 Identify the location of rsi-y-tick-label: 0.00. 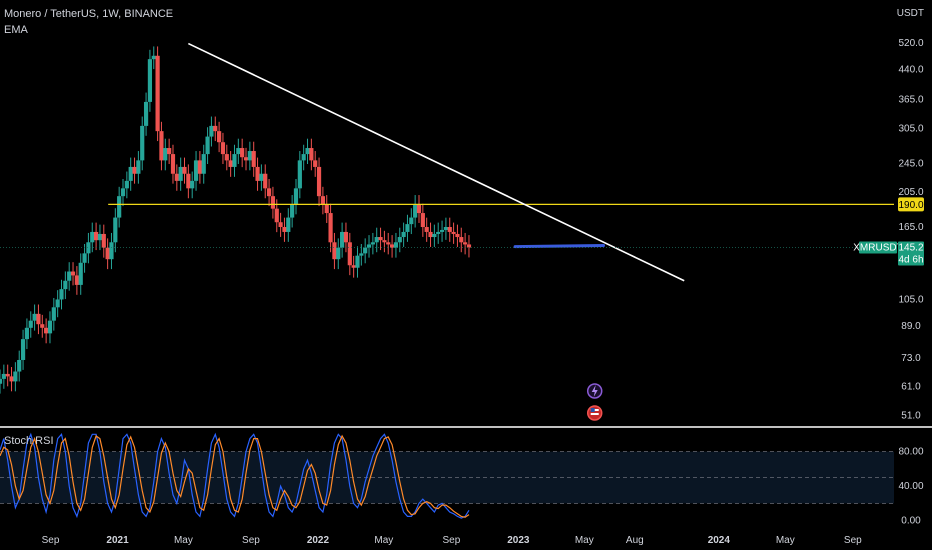
(911, 521).